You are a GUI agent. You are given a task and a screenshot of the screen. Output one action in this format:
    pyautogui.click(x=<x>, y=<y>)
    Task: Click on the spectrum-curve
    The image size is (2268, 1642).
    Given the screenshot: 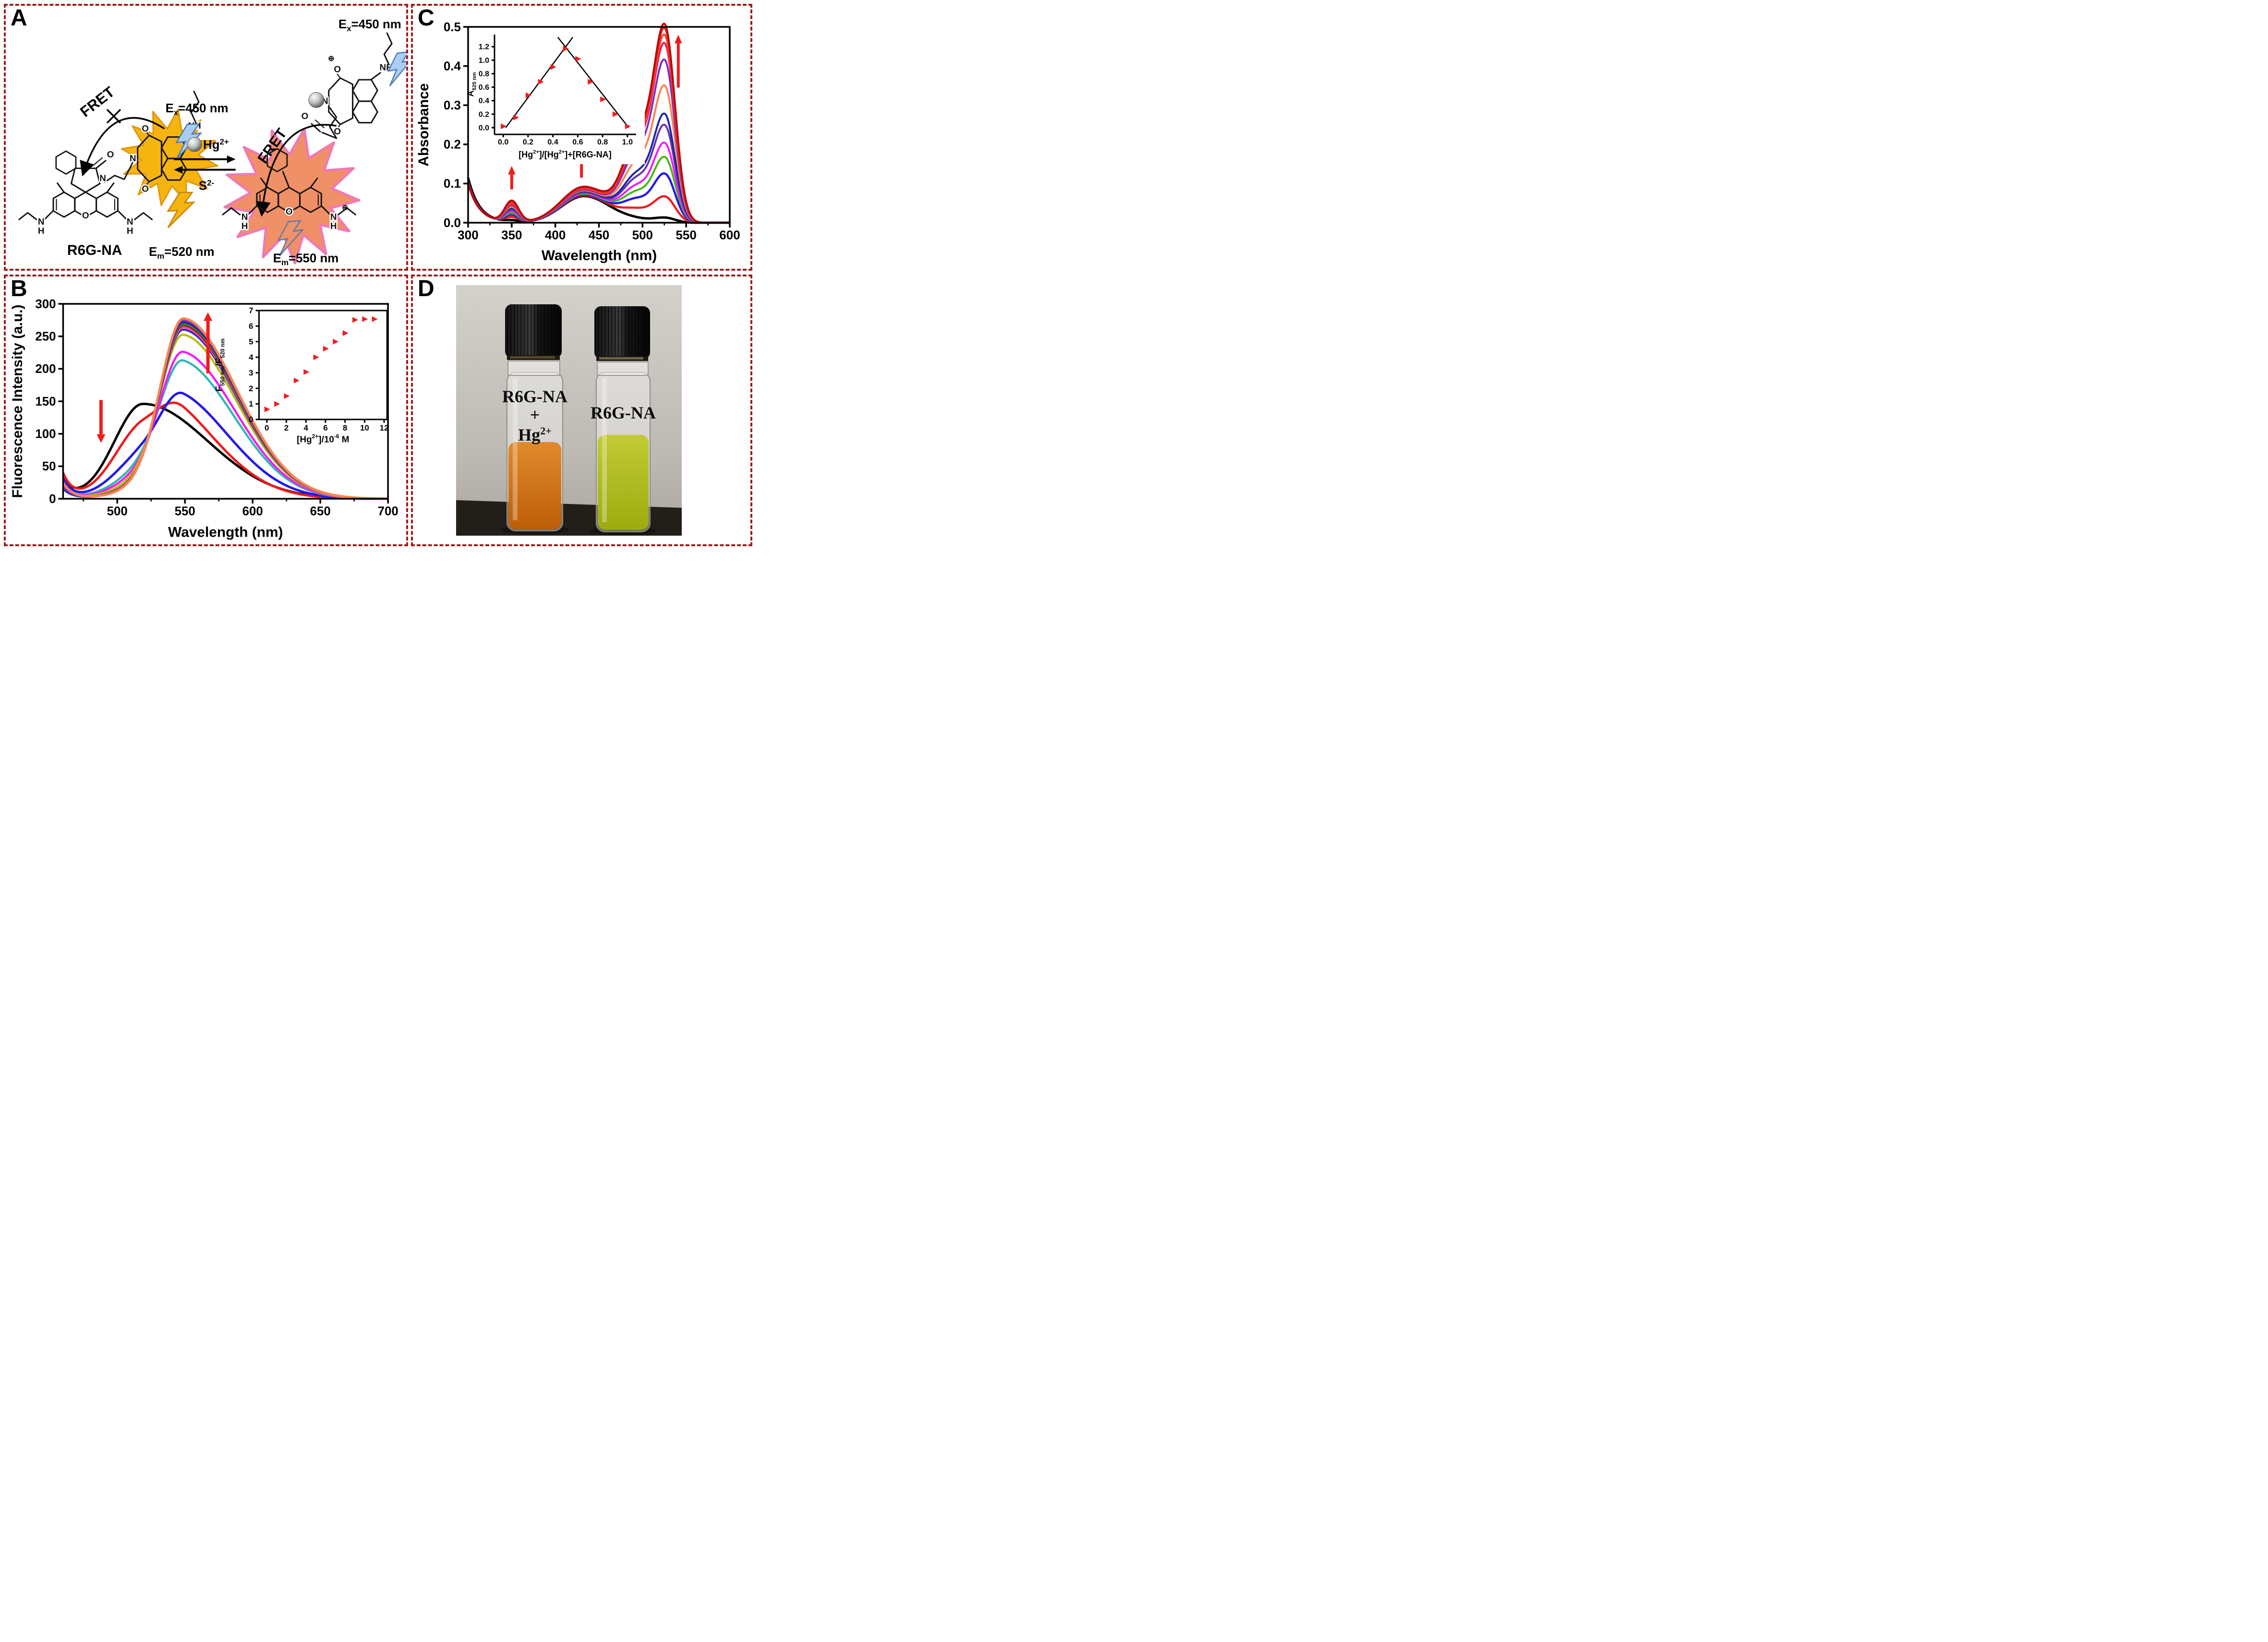 What is the action you would take?
    pyautogui.click(x=598, y=123)
    